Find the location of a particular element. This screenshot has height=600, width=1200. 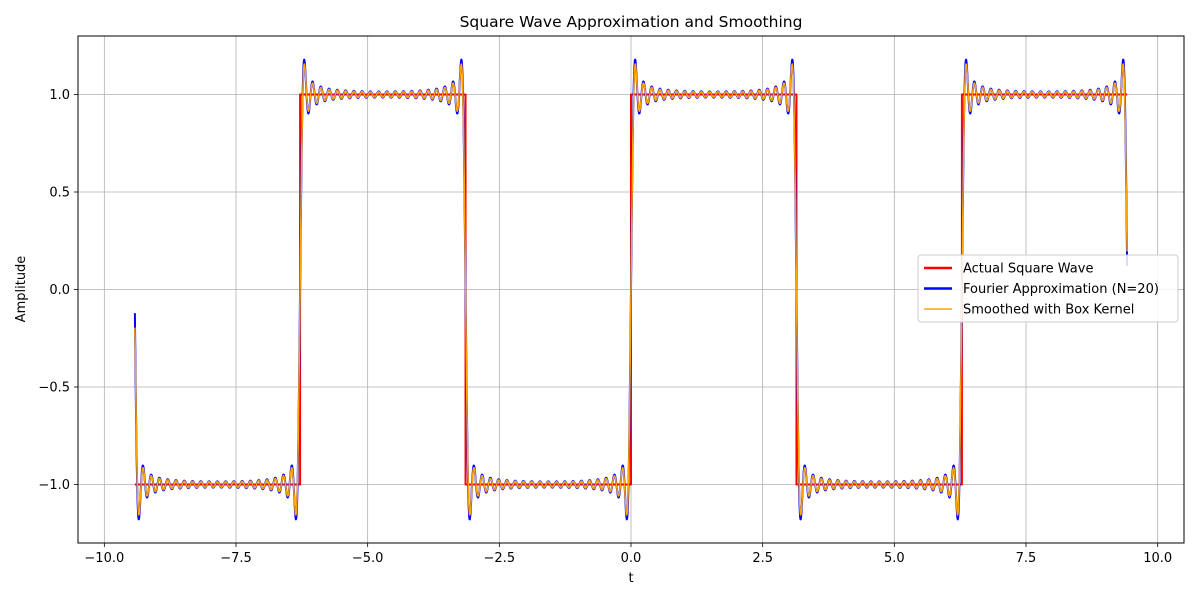

legend-box is located at coordinates (1048, 288).